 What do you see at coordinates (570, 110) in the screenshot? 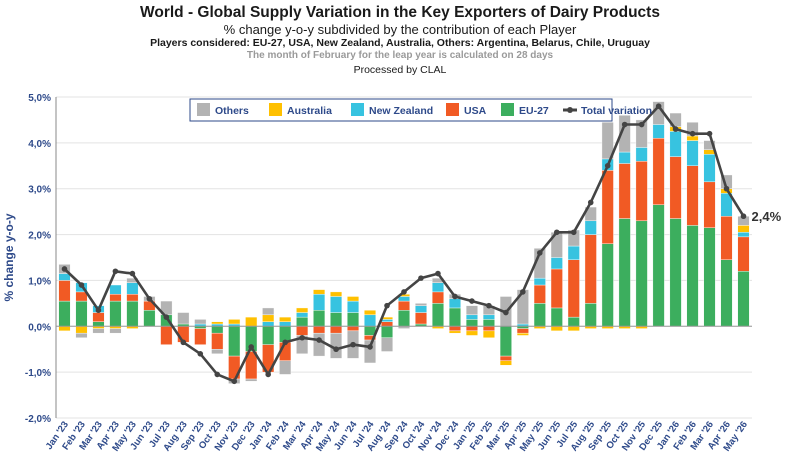
I see `legend-swatch-point` at bounding box center [570, 110].